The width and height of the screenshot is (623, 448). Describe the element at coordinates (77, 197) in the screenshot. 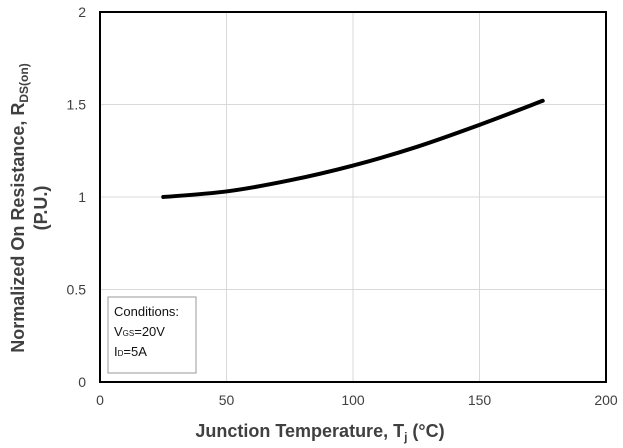

I see `y-tick-labels: 0 0.5 1 1.5 2` at that location.